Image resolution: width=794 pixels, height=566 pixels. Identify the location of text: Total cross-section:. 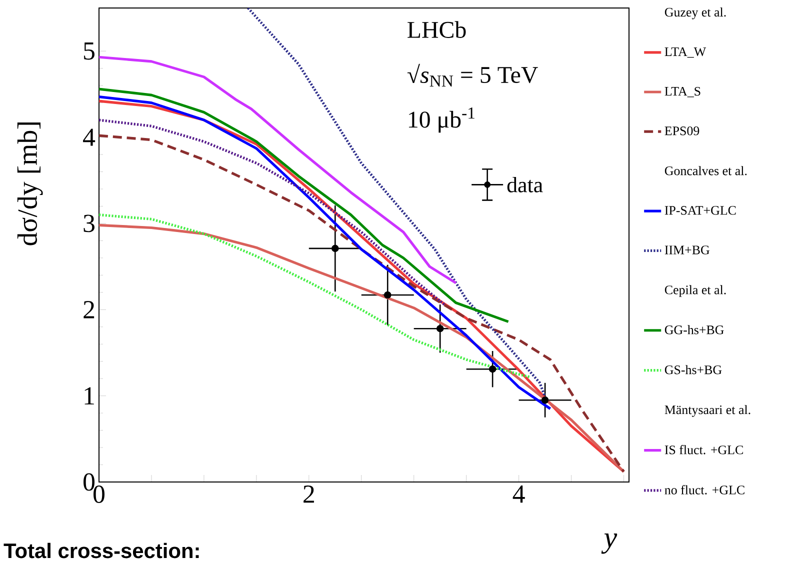
(101, 550).